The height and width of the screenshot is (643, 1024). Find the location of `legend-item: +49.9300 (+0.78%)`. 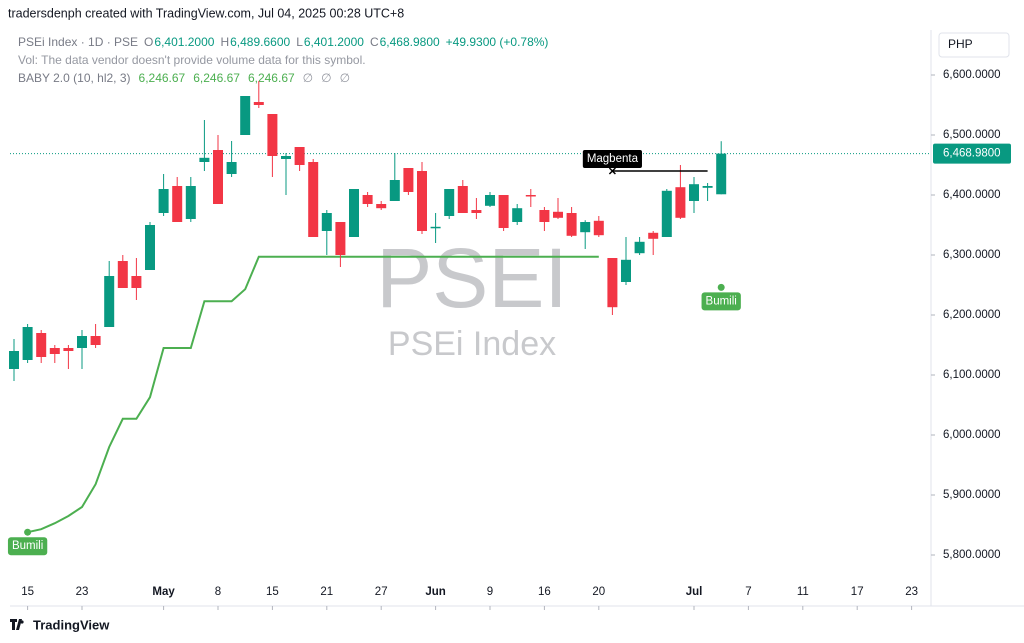

legend-item: +49.9300 (+0.78%) is located at coordinates (497, 42).